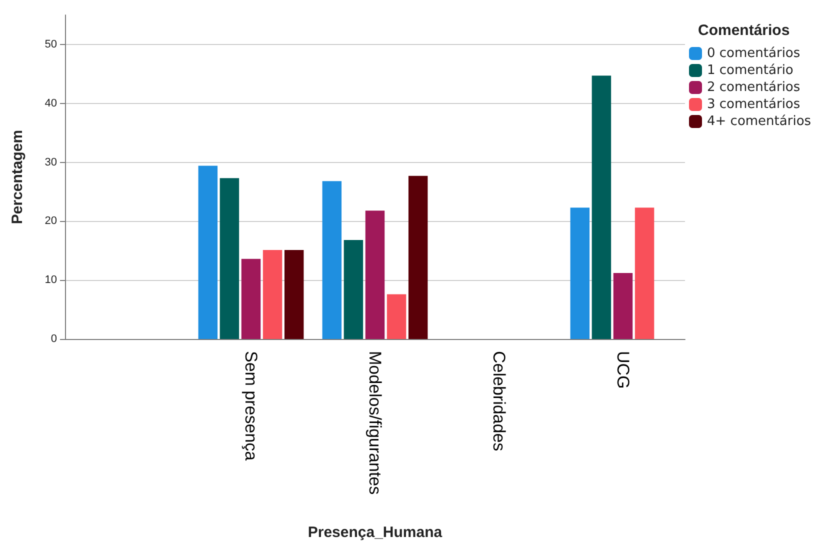 Image resolution: width=816 pixels, height=545 pixels. I want to click on x-tick-label: Sem presença, so click(251, 406).